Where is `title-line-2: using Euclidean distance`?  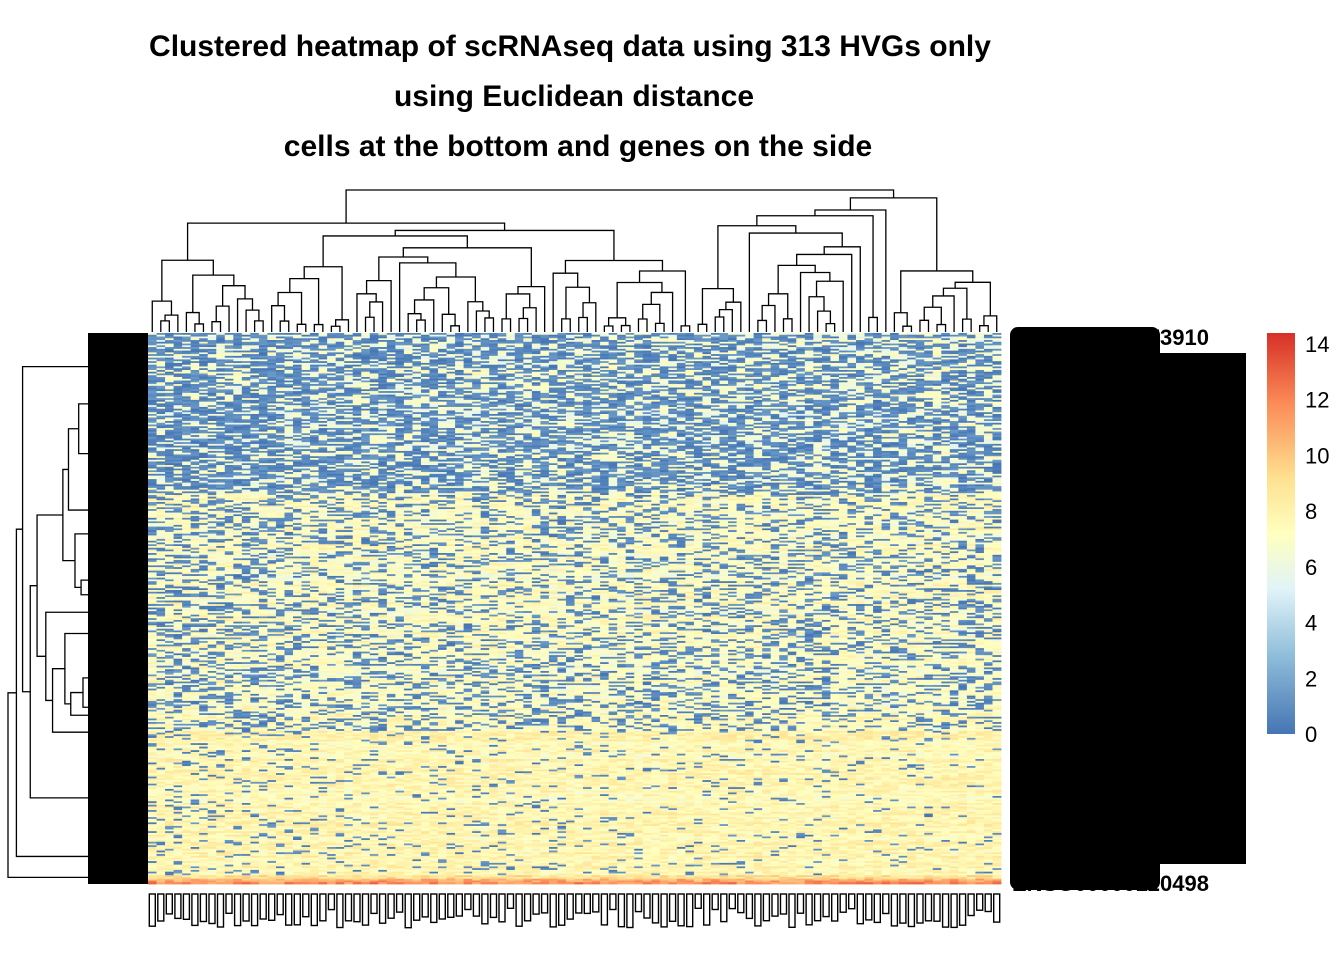 title-line-2: using Euclidean distance is located at coordinates (574, 96).